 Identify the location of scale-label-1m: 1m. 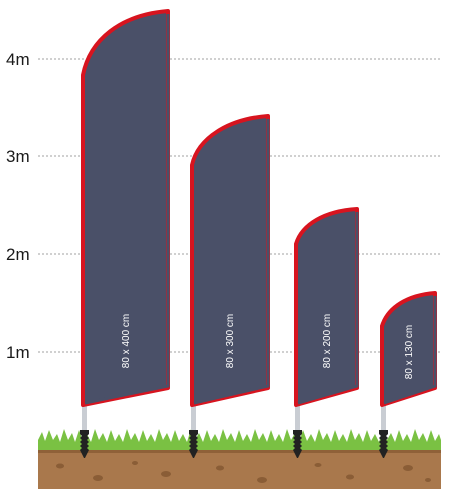
(18, 352).